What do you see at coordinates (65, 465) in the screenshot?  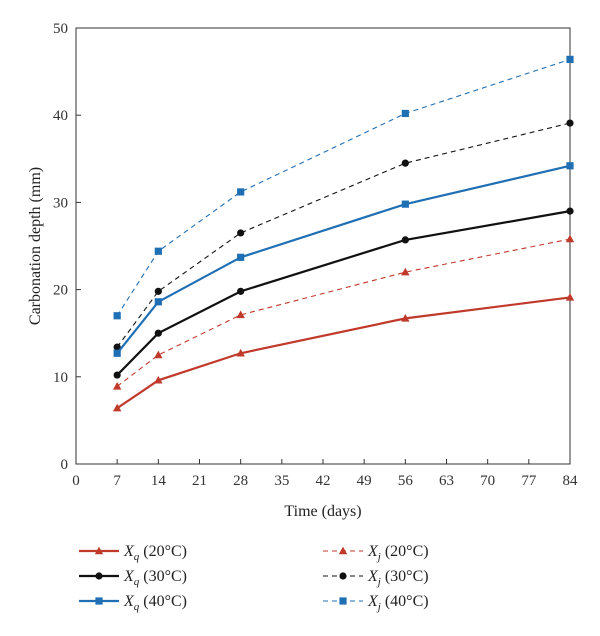 I see `y-tick-label: 0` at bounding box center [65, 465].